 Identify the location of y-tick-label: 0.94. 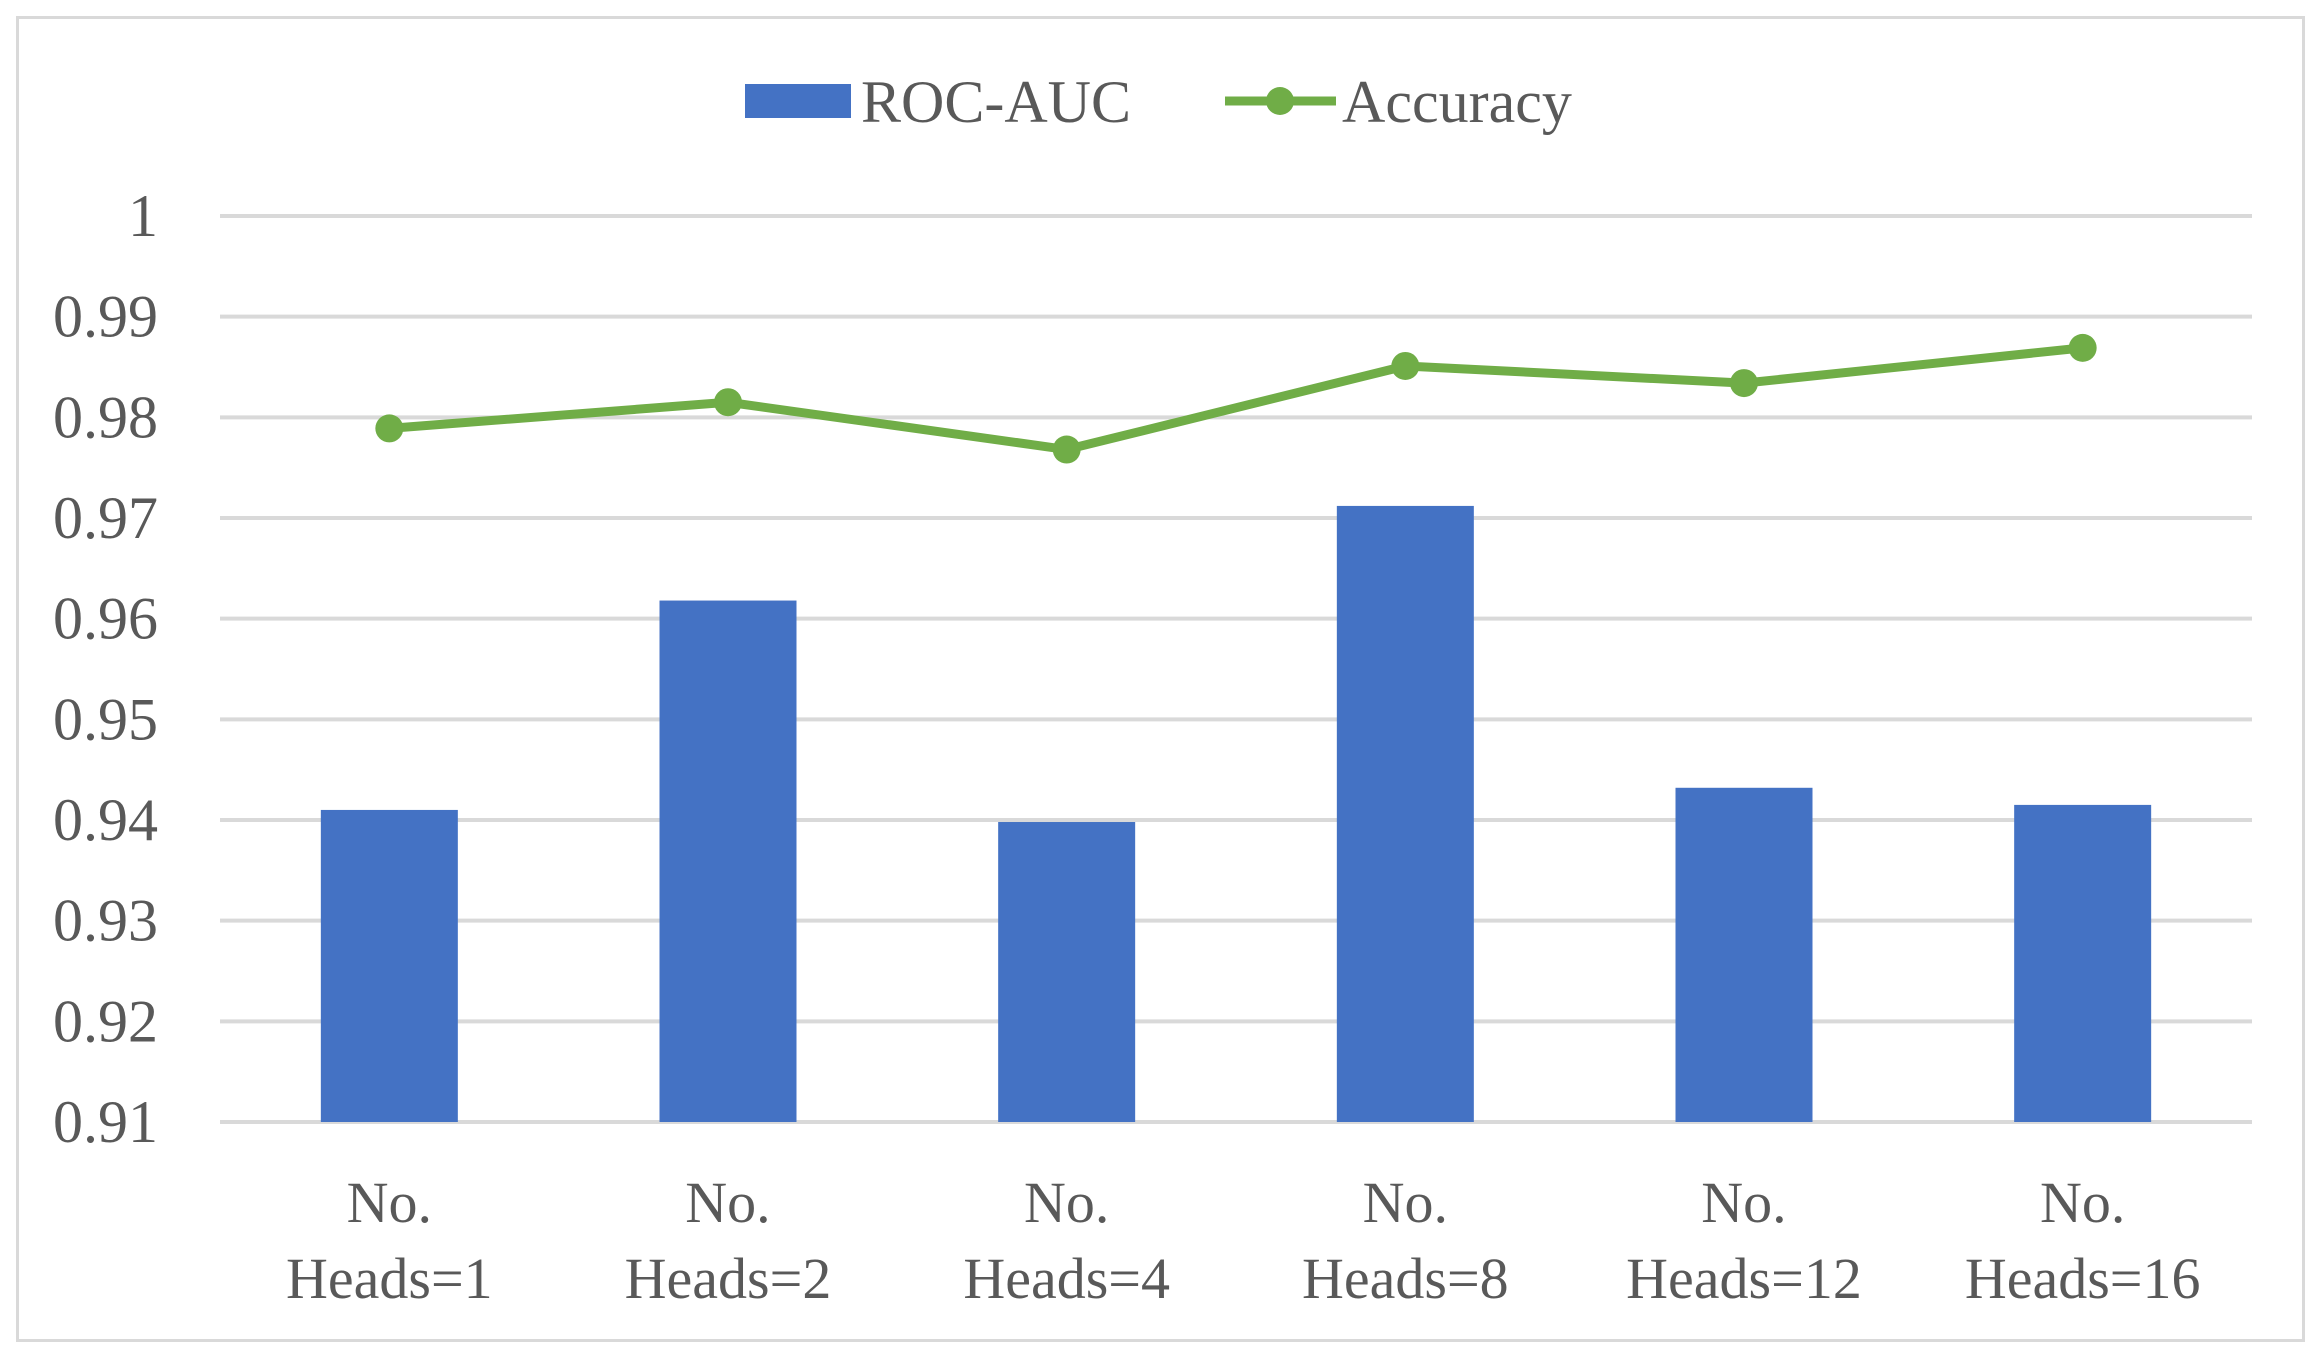
(105, 820).